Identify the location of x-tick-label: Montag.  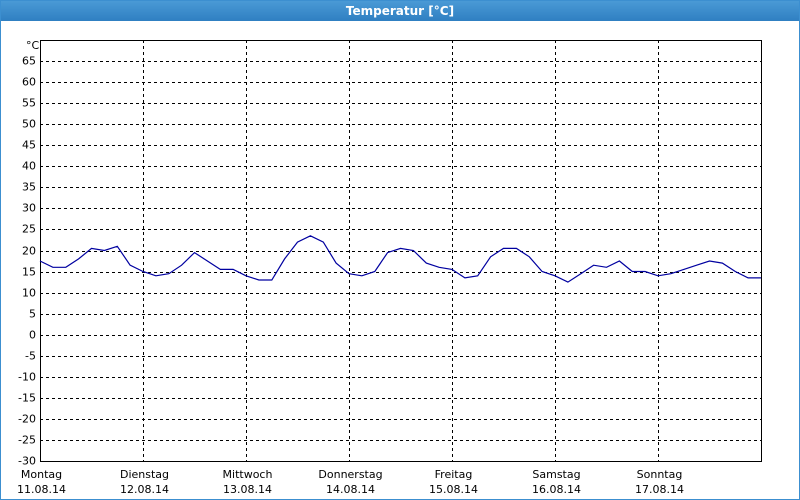
(41, 474).